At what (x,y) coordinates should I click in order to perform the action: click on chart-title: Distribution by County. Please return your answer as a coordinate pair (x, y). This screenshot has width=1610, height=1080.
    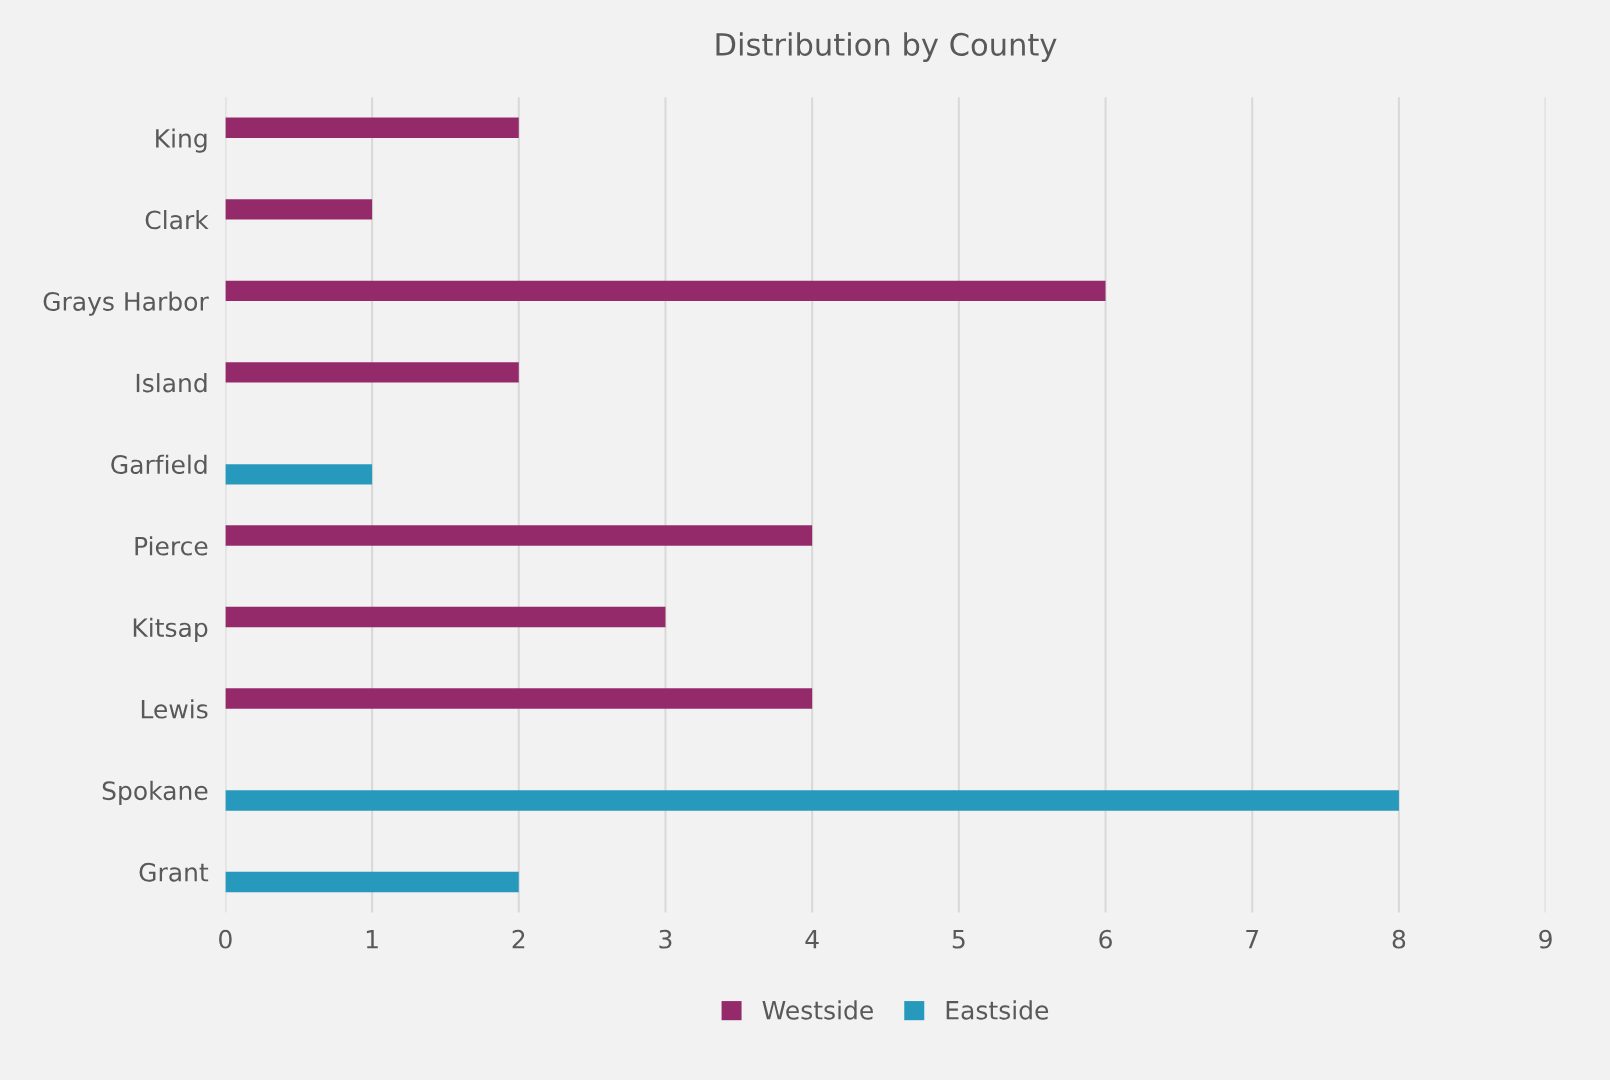
    Looking at the image, I should click on (886, 47).